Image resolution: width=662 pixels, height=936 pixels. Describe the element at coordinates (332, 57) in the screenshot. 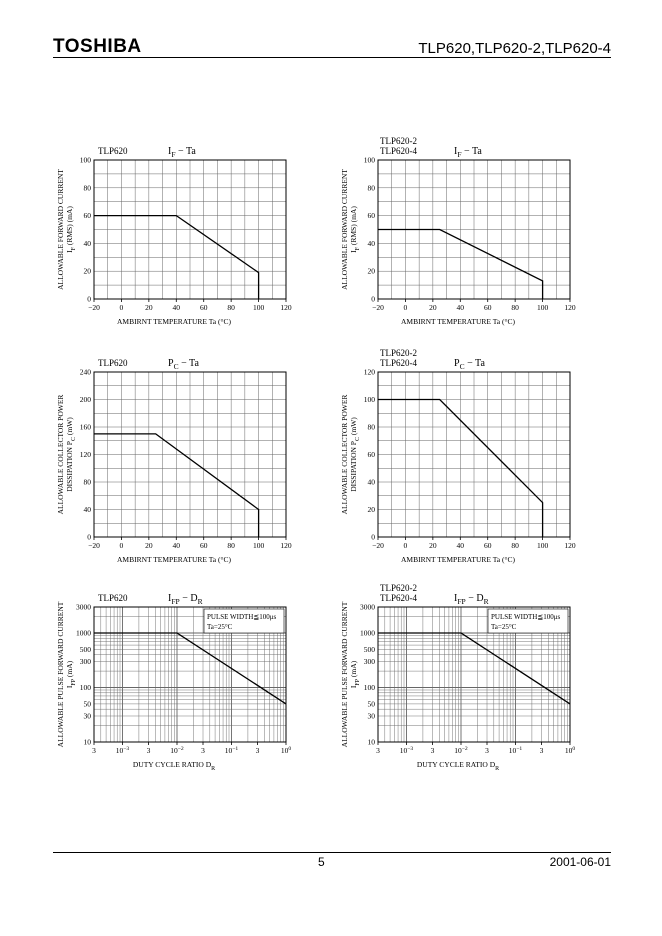

I see `header-rule` at that location.